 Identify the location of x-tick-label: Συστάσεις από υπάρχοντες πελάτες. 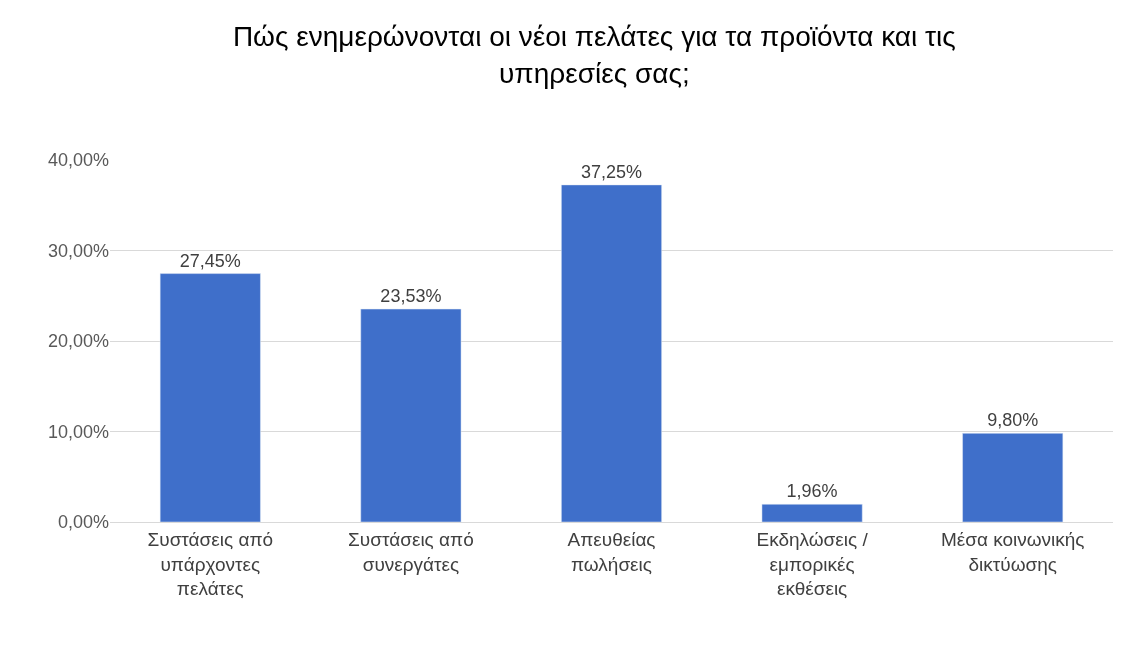
(210, 564).